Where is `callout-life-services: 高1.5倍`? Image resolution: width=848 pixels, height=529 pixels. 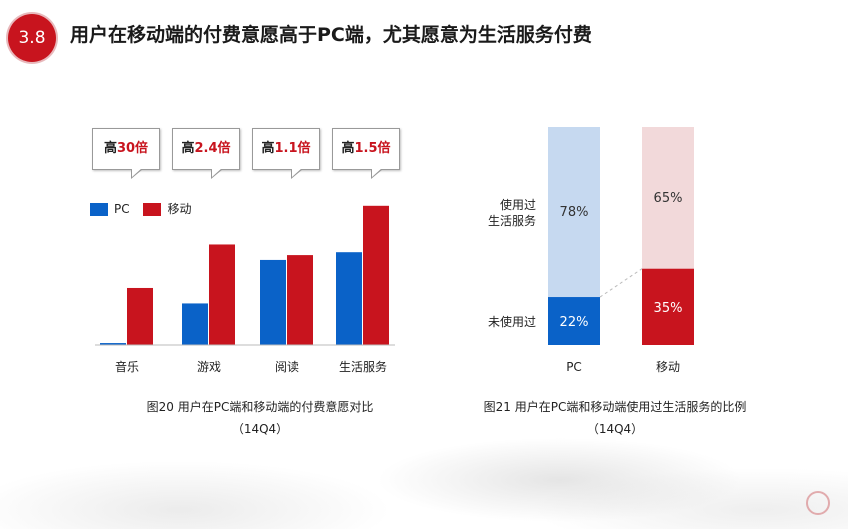
callout-life-services: 高1.5倍 is located at coordinates (366, 153).